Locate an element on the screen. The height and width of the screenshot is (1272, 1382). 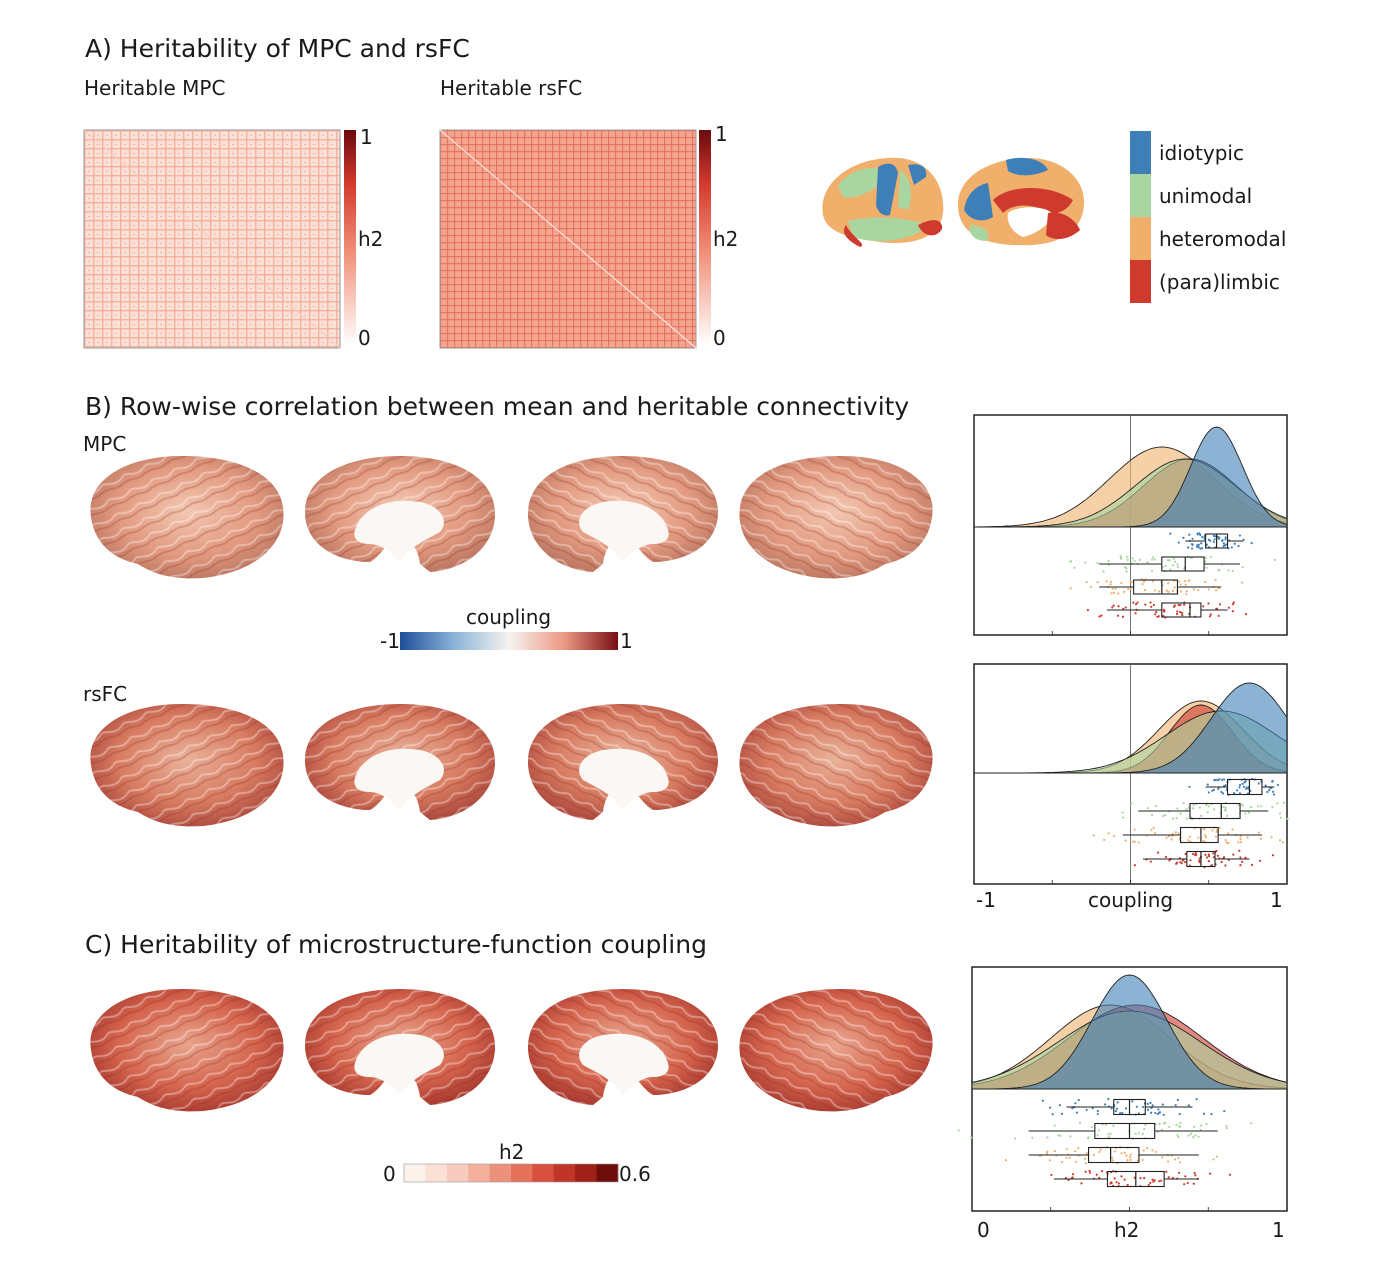
density-idiotypic is located at coordinates (1131, 728).